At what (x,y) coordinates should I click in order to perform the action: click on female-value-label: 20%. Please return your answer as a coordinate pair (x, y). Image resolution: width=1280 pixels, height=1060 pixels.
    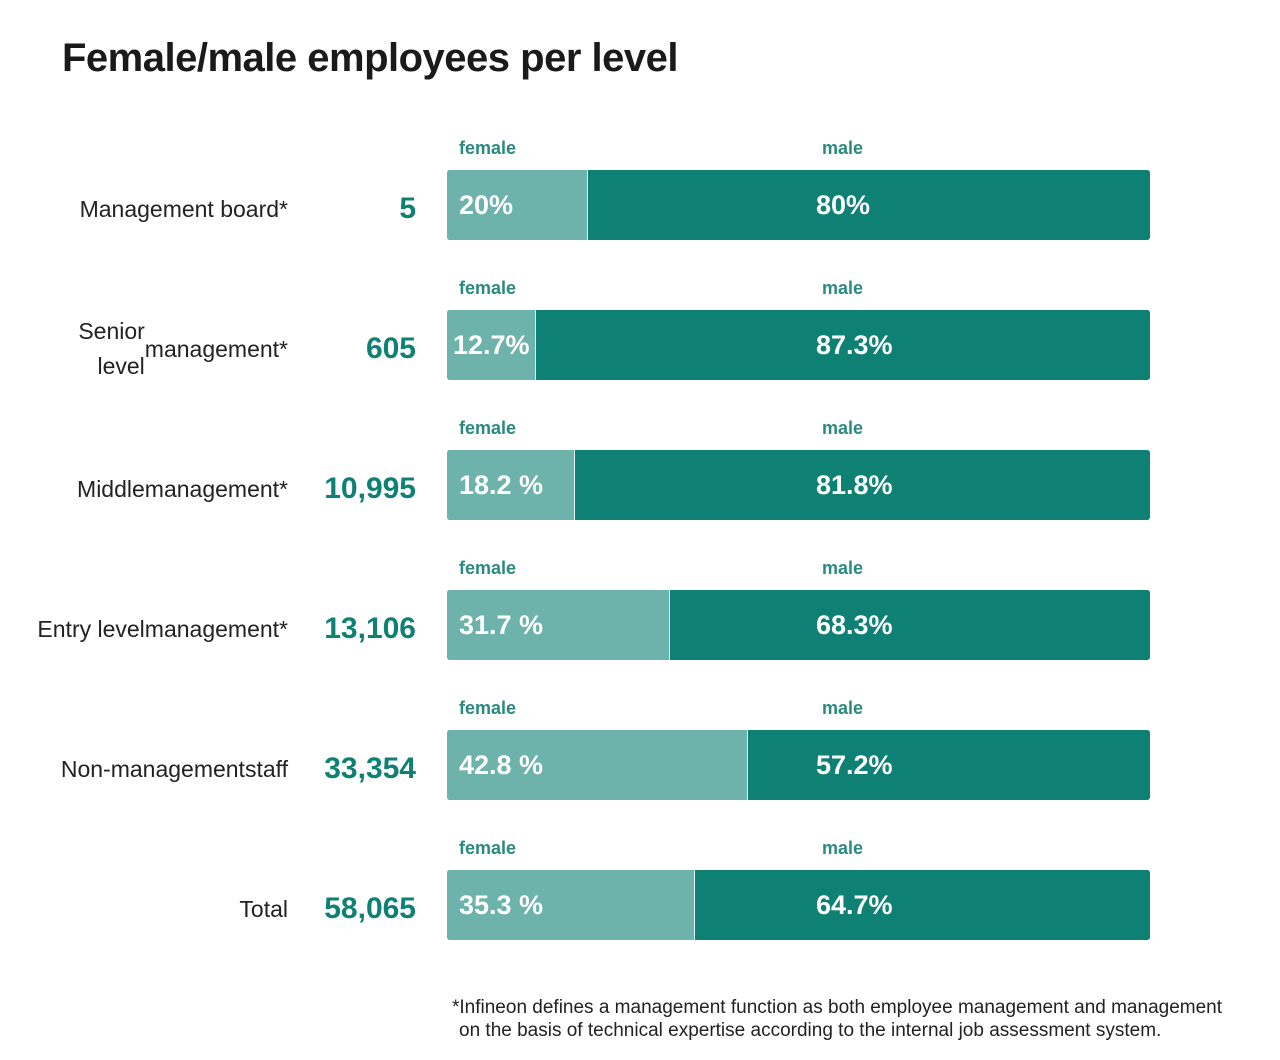
    Looking at the image, I should click on (486, 205).